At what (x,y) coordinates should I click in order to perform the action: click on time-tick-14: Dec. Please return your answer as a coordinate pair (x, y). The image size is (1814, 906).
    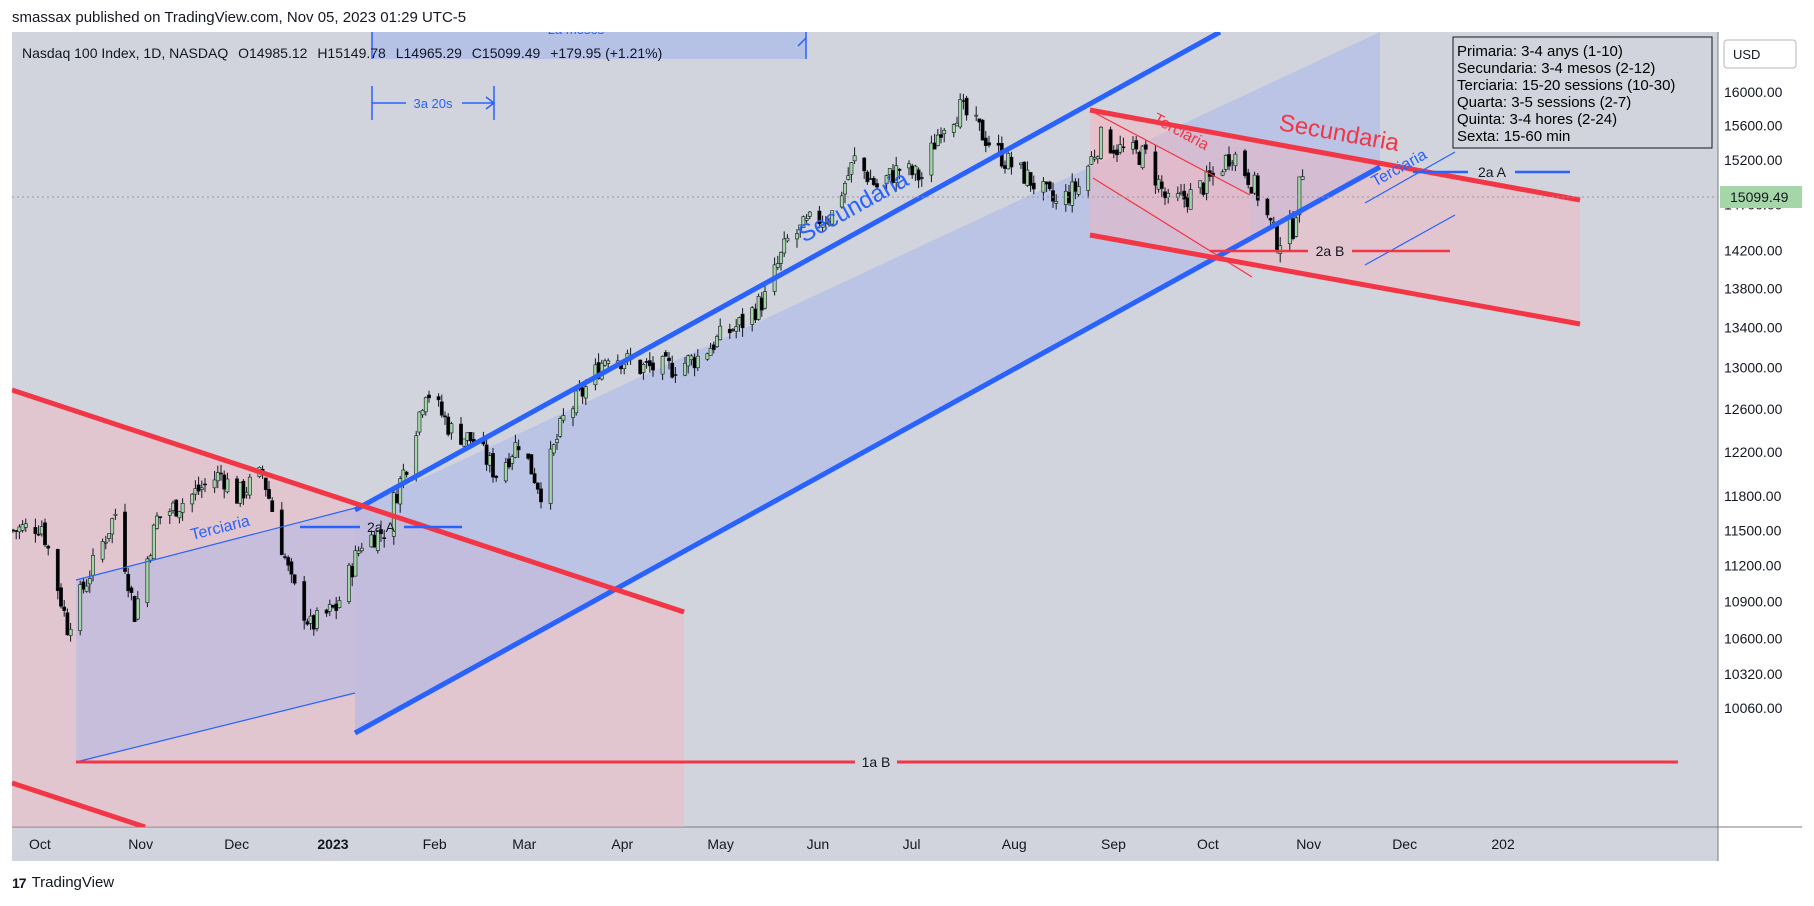
    Looking at the image, I should click on (1404, 844).